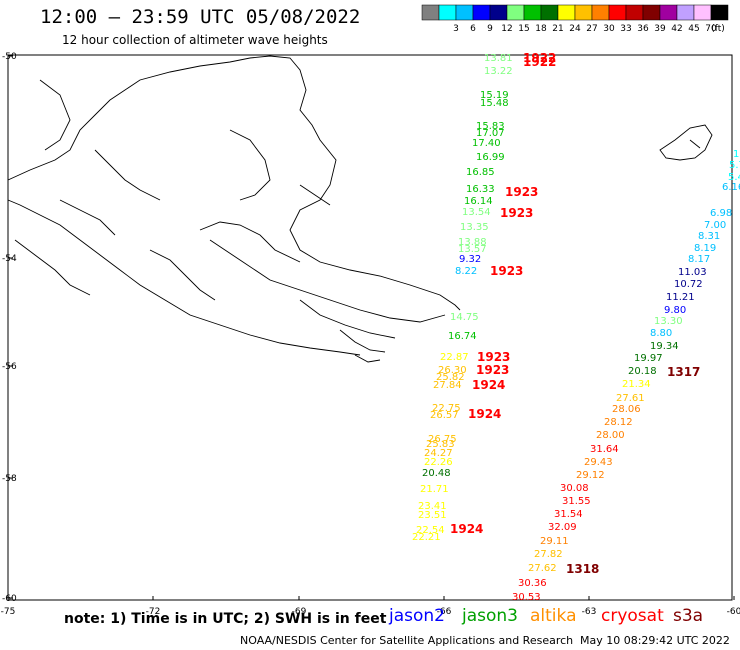  I want to click on wave-height-label: 14.75, so click(464, 317).